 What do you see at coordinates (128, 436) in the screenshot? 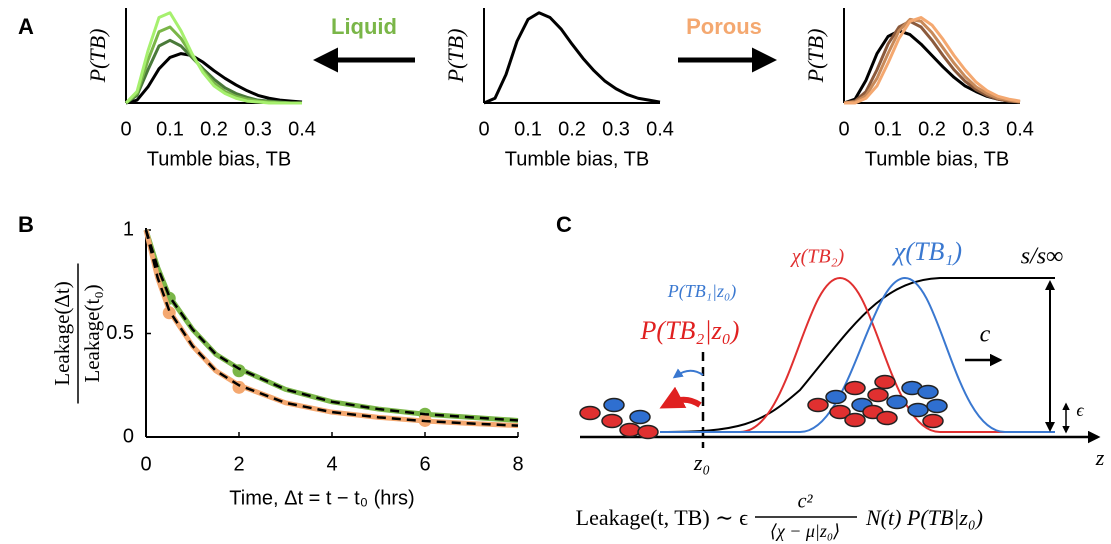
I see `y-tick-label: 0` at bounding box center [128, 436].